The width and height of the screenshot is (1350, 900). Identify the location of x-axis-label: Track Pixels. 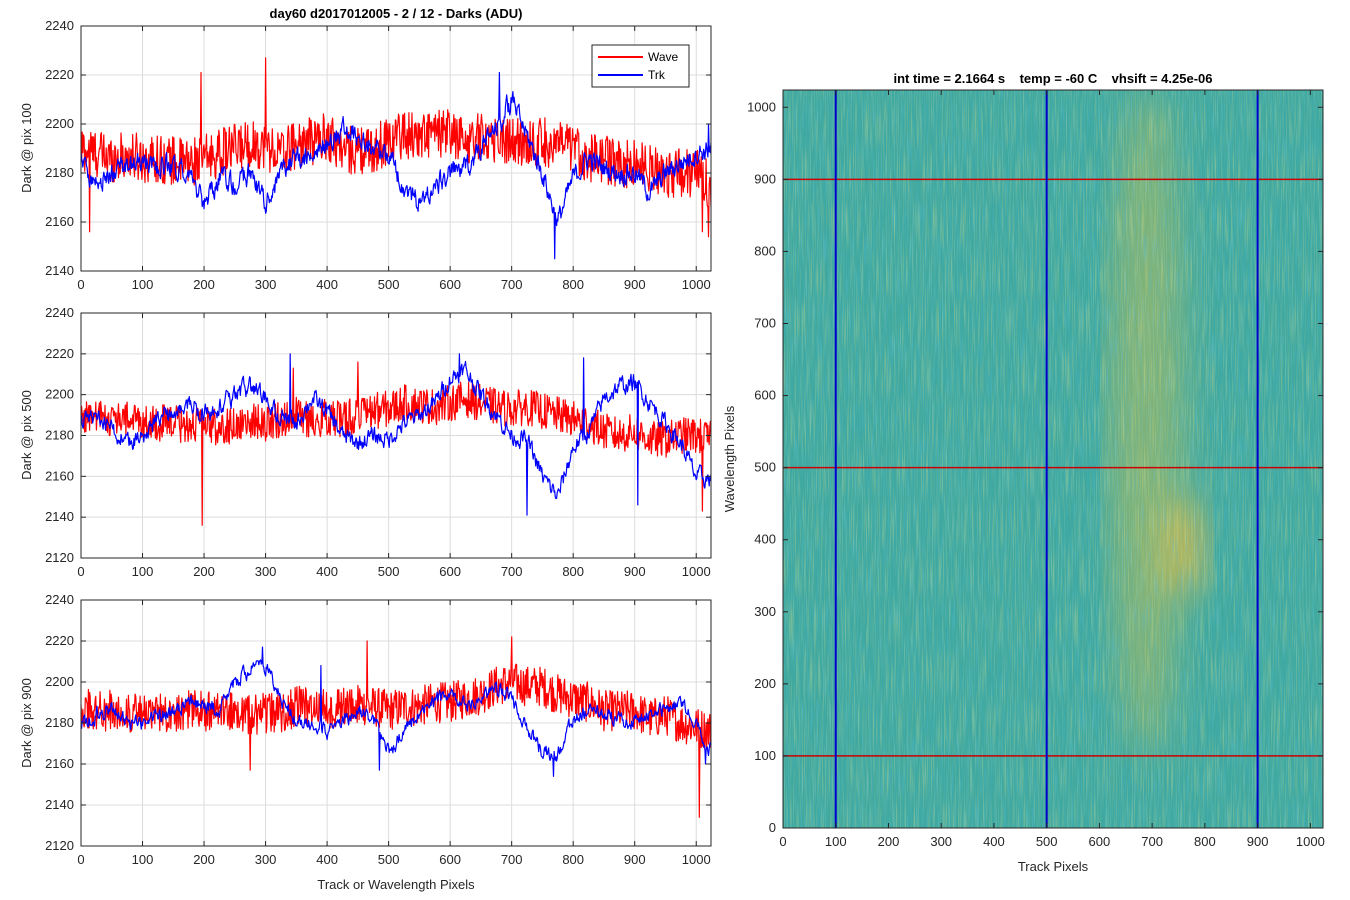
(1053, 866).